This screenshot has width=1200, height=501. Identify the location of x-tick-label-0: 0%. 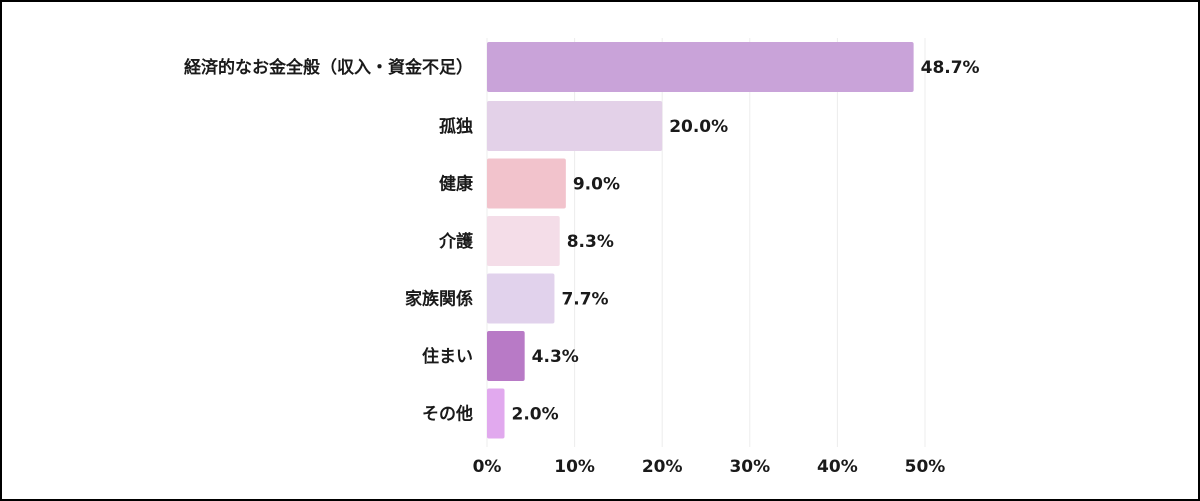
(487, 467).